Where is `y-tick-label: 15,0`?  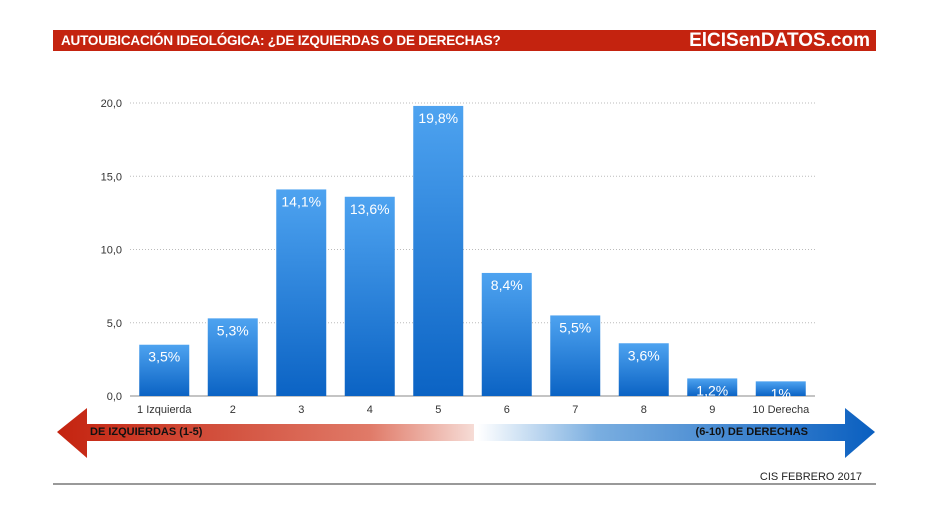
y-tick-label: 15,0 is located at coordinates (111, 177).